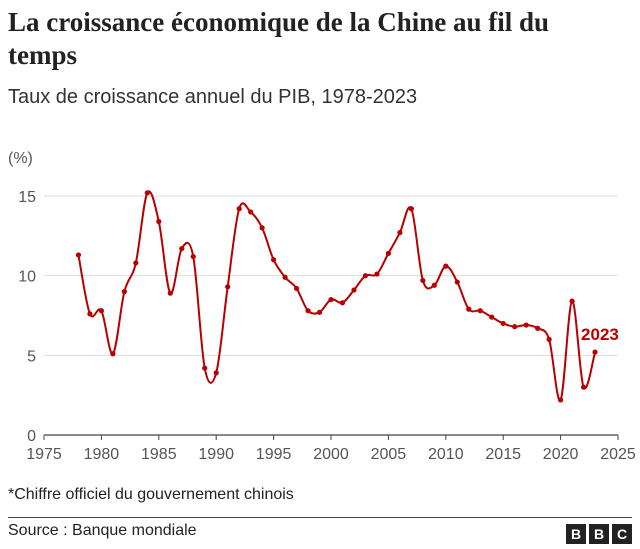 Image resolution: width=640 pixels, height=549 pixels. What do you see at coordinates (31, 356) in the screenshot?
I see `y-tick-label: 5` at bounding box center [31, 356].